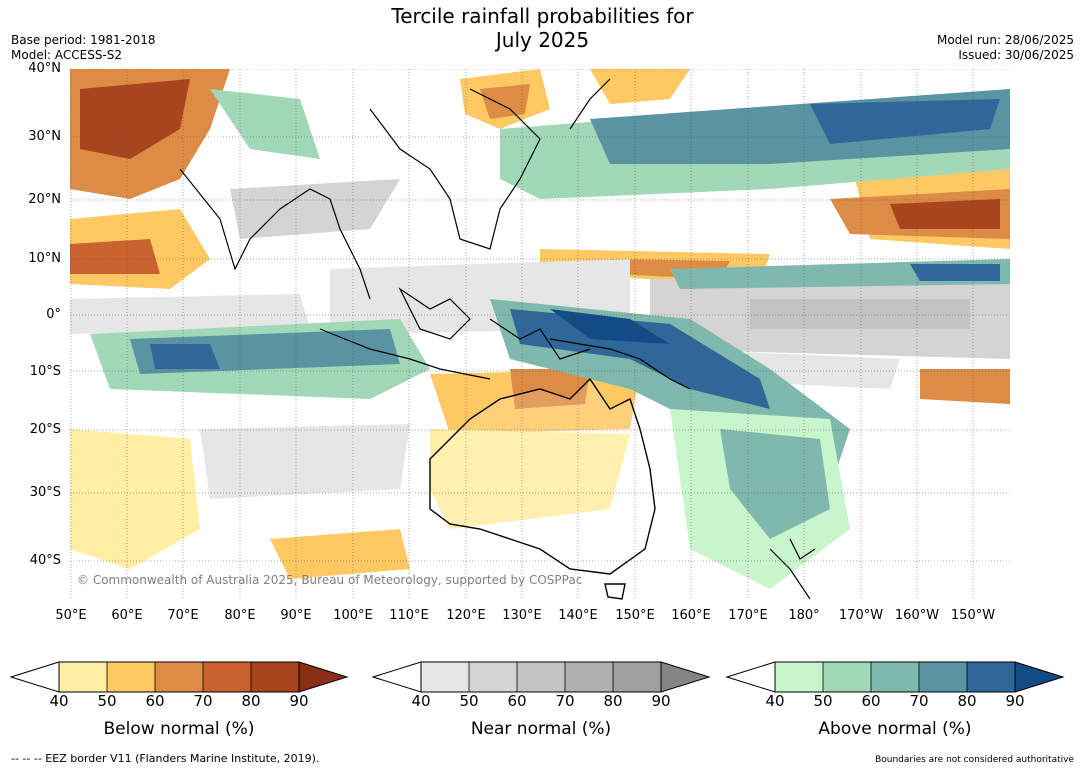 This screenshot has height=770, width=1085. I want to click on lon-label-180: 180°, so click(804, 615).